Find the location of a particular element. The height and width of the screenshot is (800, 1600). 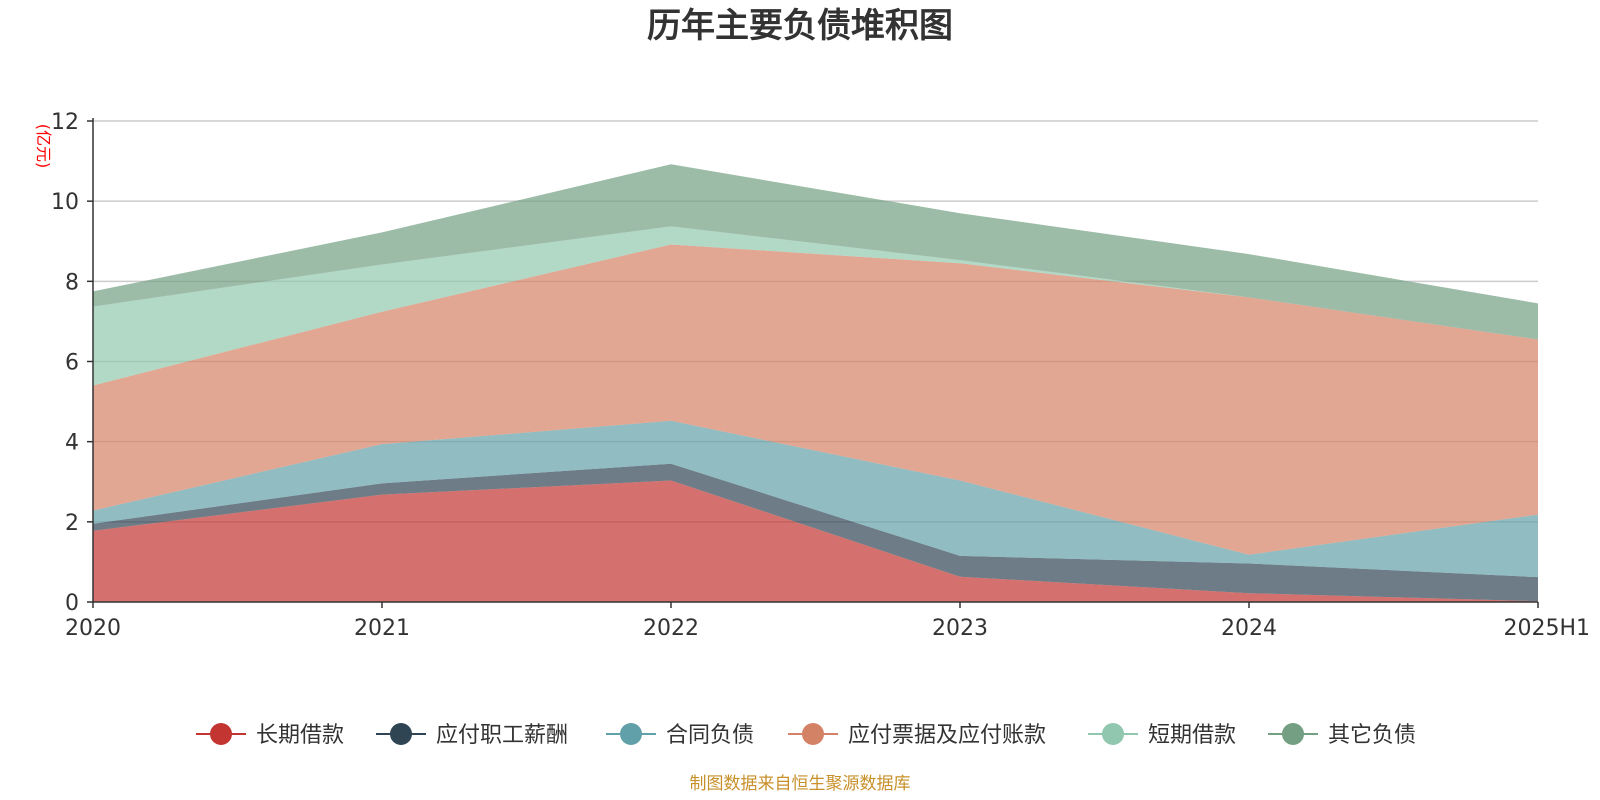

legend-label: 其它负债 is located at coordinates (1372, 735).